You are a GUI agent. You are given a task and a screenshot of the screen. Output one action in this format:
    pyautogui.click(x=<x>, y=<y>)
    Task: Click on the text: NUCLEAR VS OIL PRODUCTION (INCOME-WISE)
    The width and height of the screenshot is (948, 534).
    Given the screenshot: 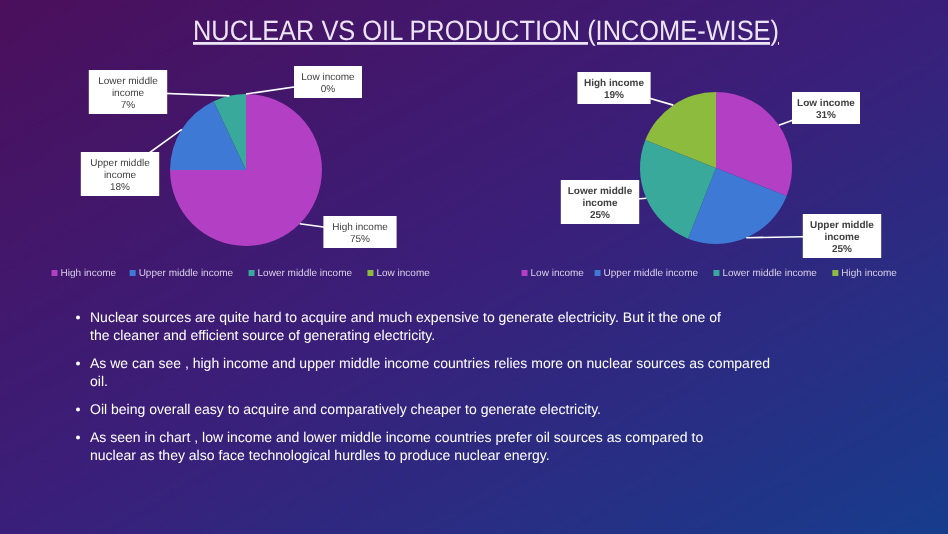 What is the action you would take?
    pyautogui.click(x=516, y=30)
    